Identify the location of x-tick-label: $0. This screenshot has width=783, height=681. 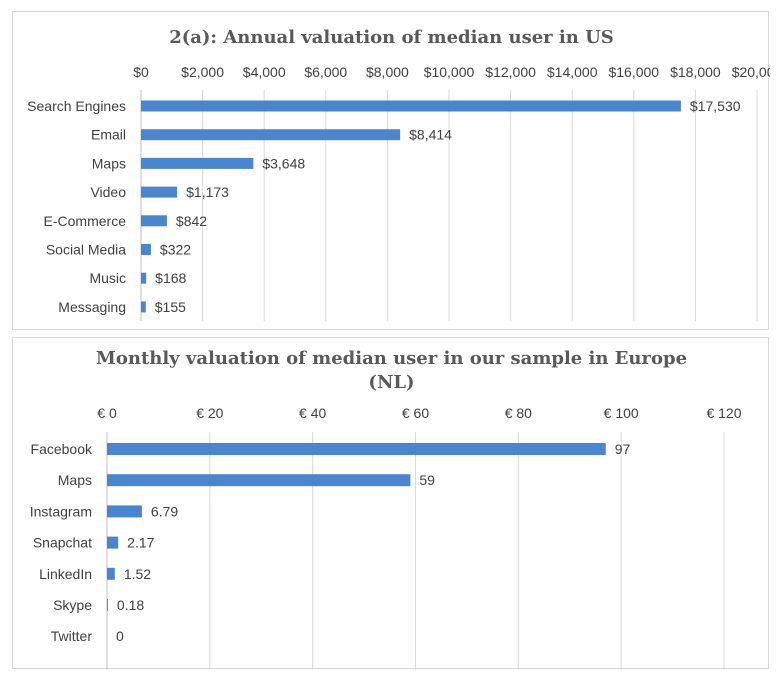
(141, 72).